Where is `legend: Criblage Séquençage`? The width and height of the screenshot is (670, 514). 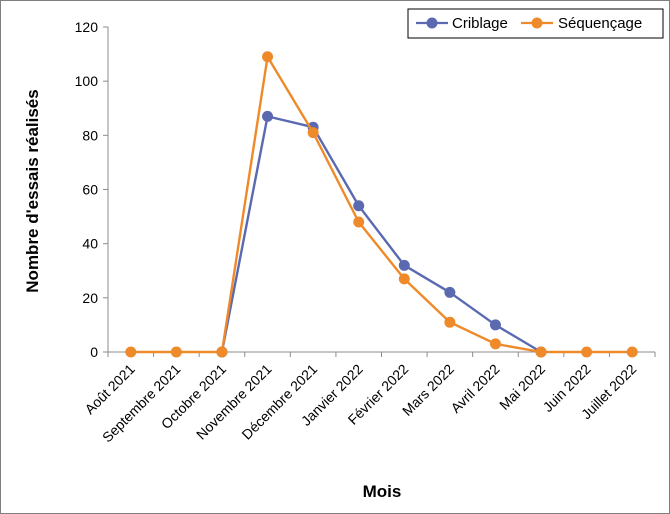
legend: Criblage Séquençage is located at coordinates (535, 23).